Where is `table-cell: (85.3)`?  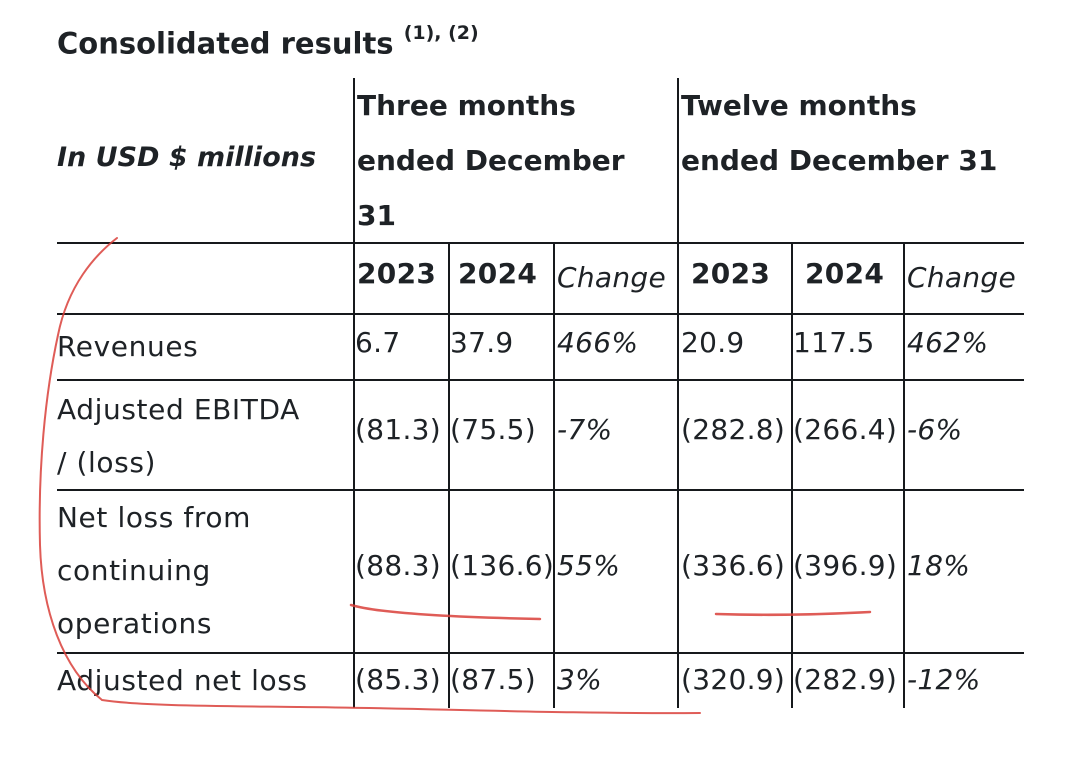
table-cell: (85.3) is located at coordinates (398, 679).